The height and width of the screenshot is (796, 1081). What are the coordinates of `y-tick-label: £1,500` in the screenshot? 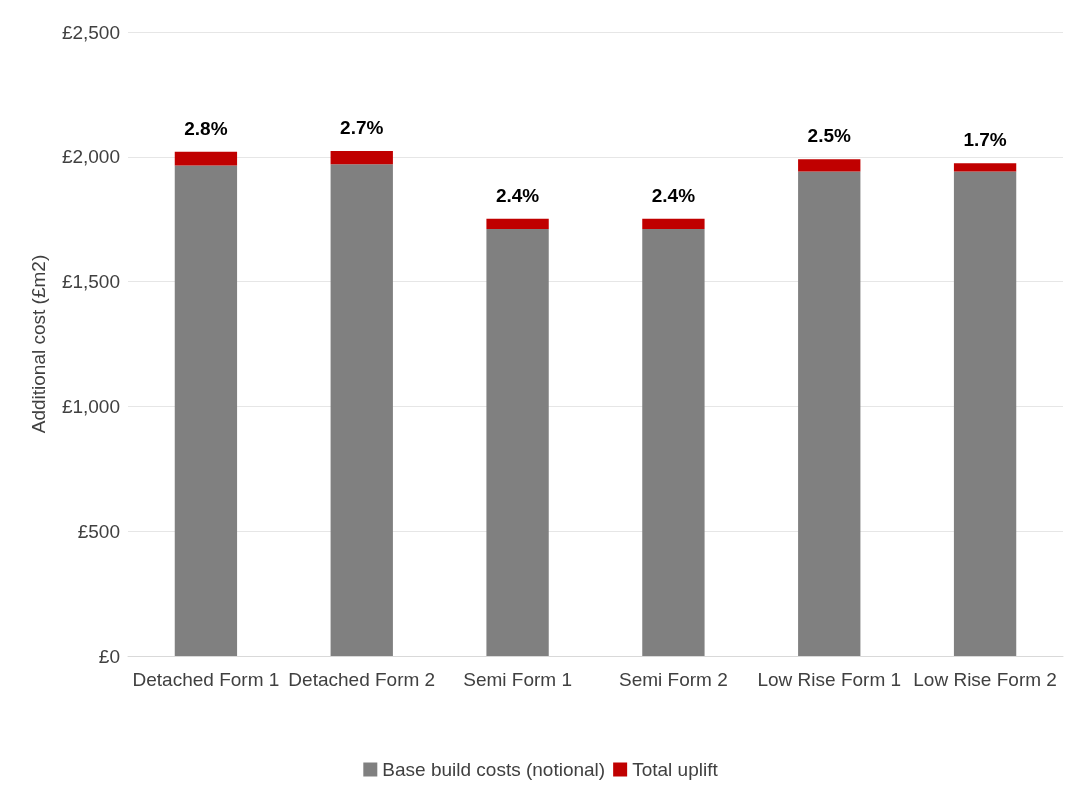 It's located at (90, 282).